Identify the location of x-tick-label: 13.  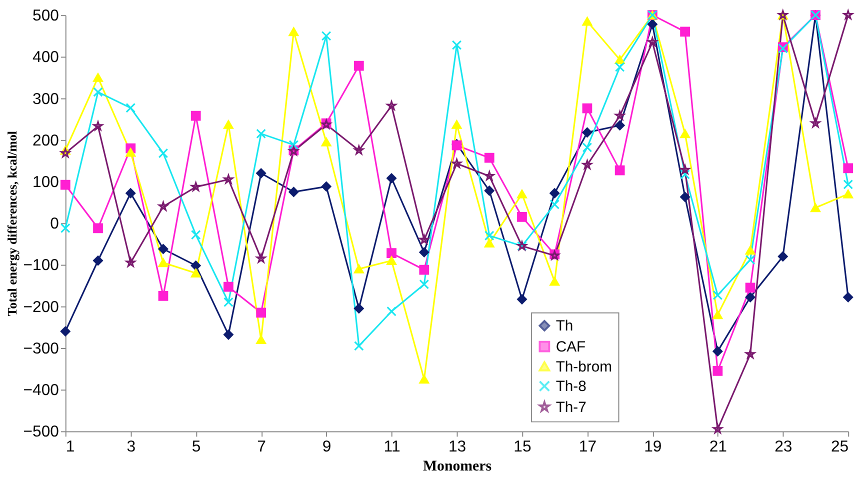
(457, 447).